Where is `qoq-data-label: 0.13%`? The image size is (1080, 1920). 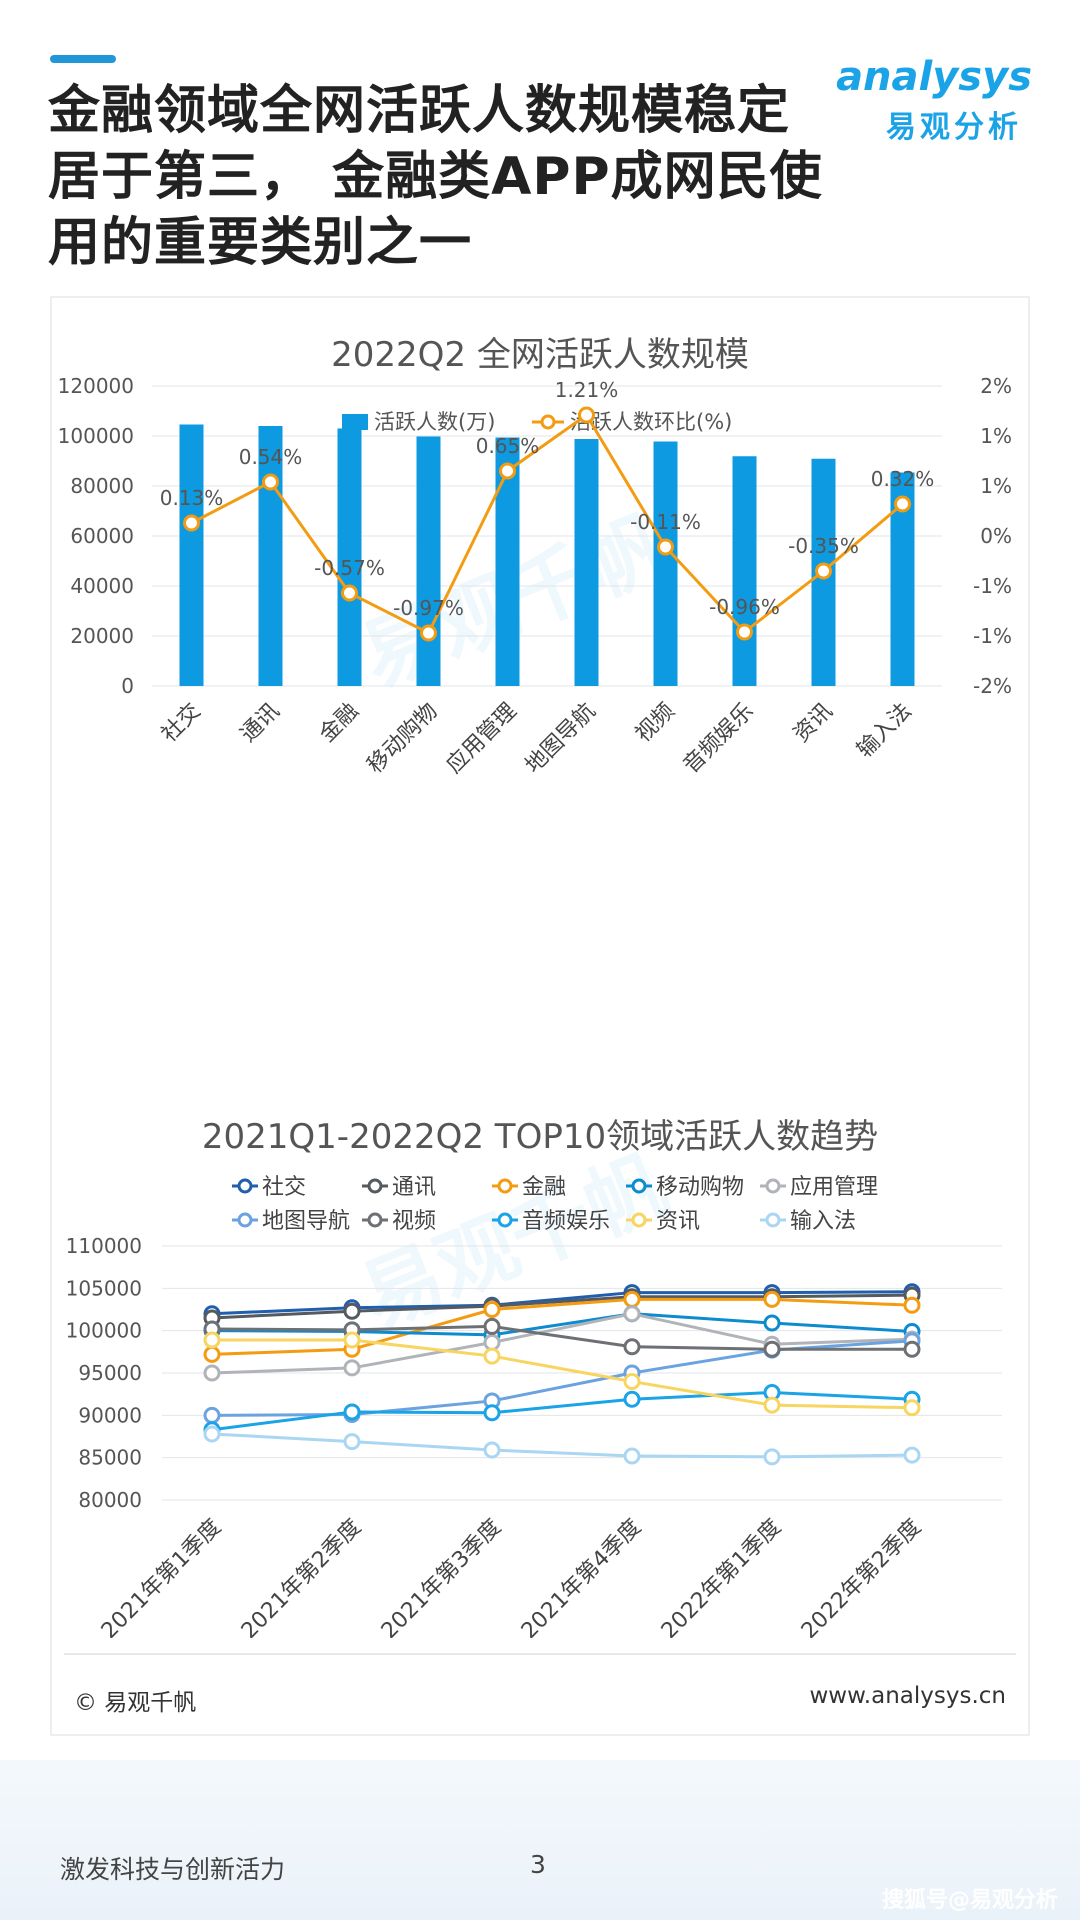 qoq-data-label: 0.13% is located at coordinates (192, 498).